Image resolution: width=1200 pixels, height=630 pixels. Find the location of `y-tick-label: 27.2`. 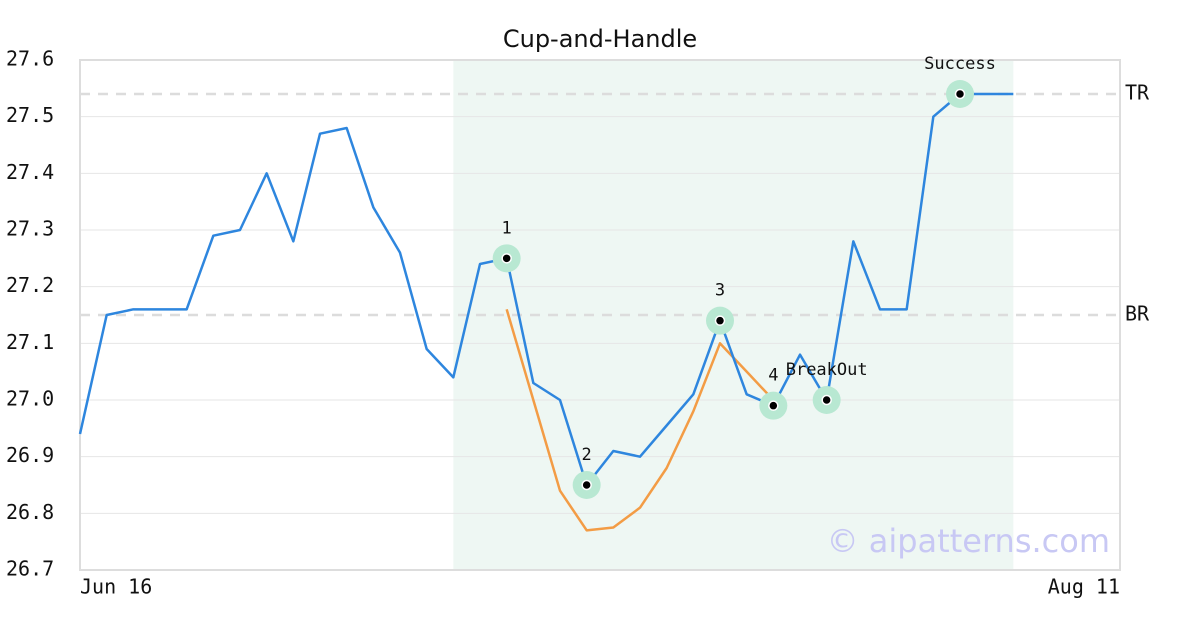

y-tick-label: 27.2 is located at coordinates (30, 285).